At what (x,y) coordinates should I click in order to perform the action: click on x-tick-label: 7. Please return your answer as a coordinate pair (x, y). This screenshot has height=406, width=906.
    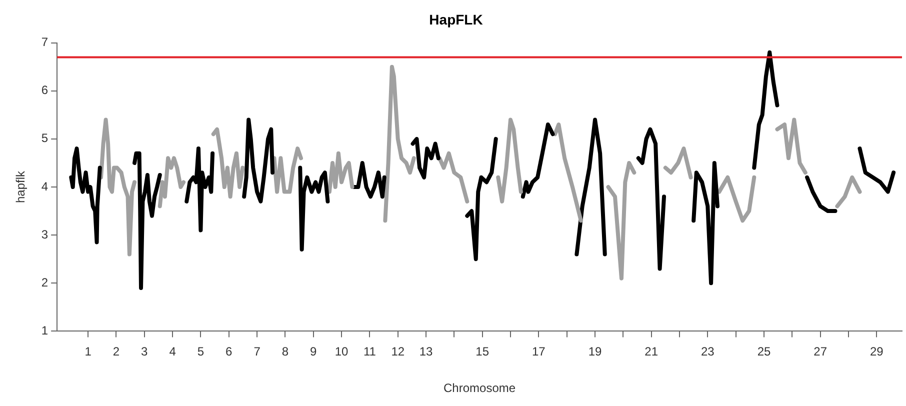
    Looking at the image, I should click on (257, 351).